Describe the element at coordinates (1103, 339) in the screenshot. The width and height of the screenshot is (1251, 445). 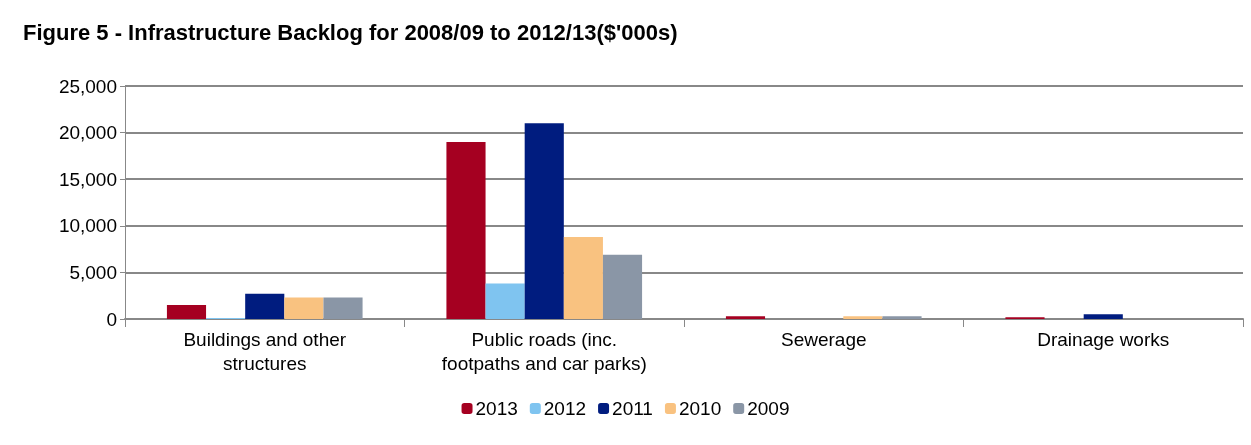
I see `x-tick-label: Drainage works` at that location.